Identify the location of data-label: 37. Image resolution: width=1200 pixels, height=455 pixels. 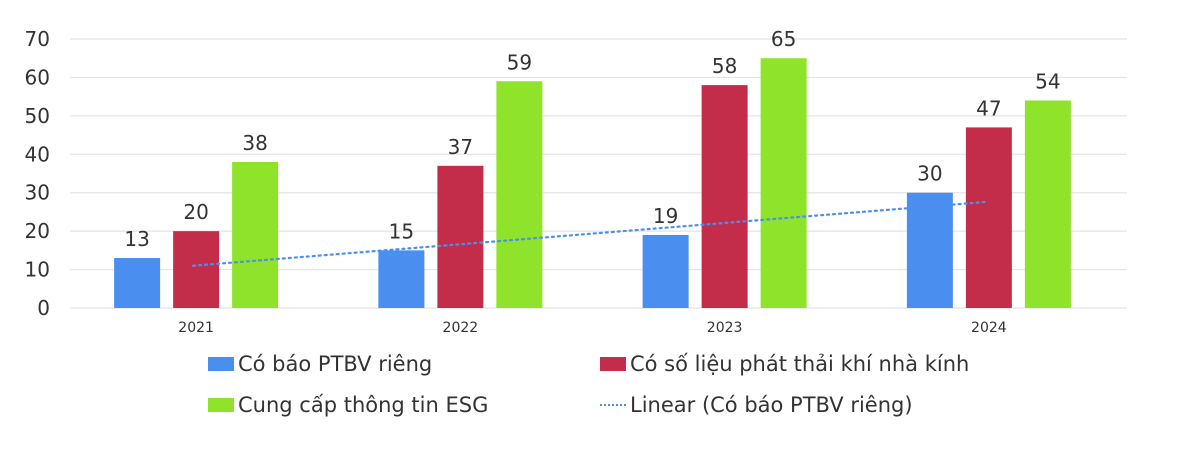
(460, 147).